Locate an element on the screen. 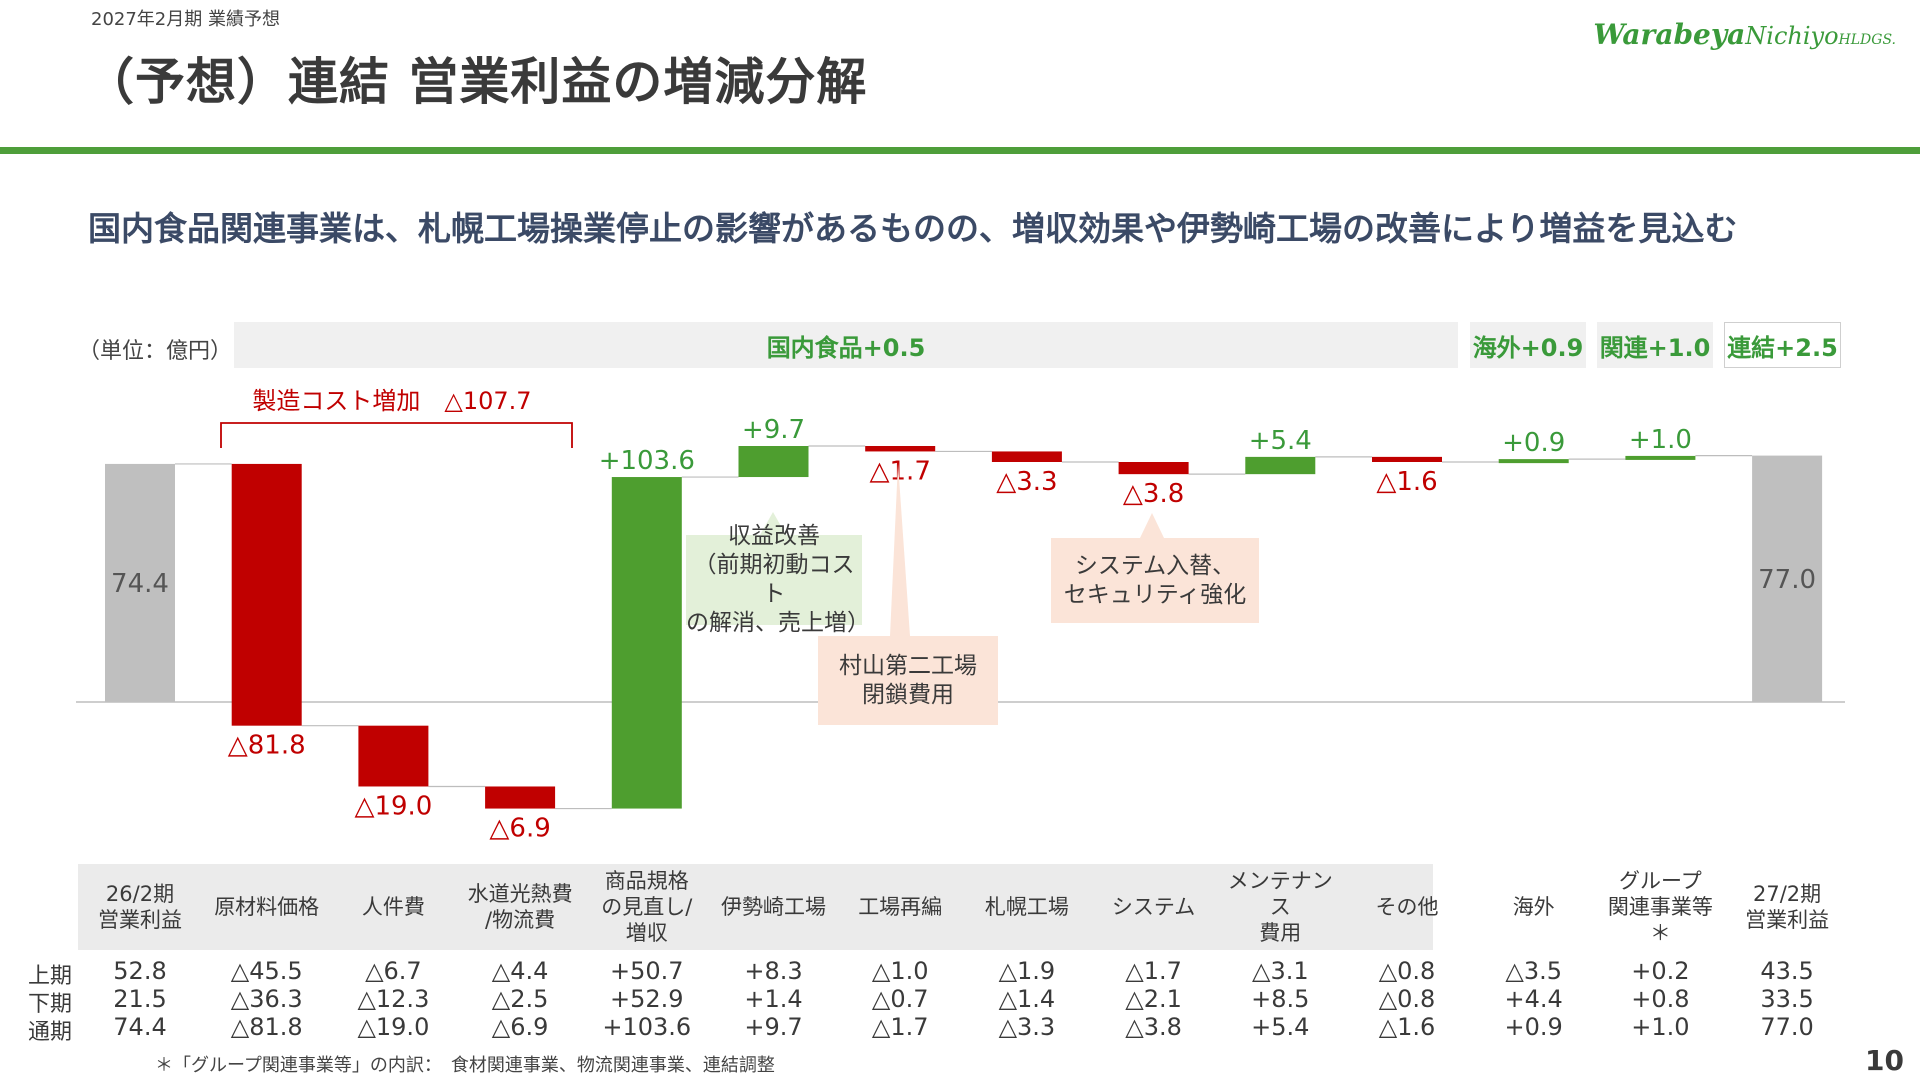 Image resolution: width=1920 pixels, height=1080 pixels. table-cell: △1.4 is located at coordinates (1027, 999).